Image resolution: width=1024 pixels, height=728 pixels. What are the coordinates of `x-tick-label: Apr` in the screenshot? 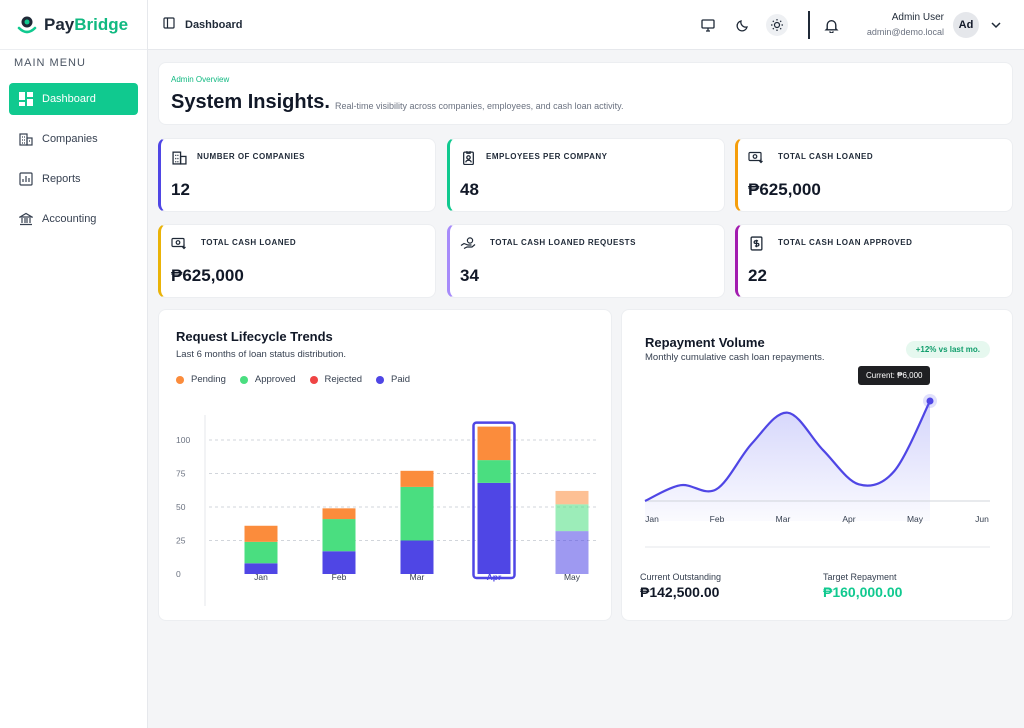 It's located at (848, 519).